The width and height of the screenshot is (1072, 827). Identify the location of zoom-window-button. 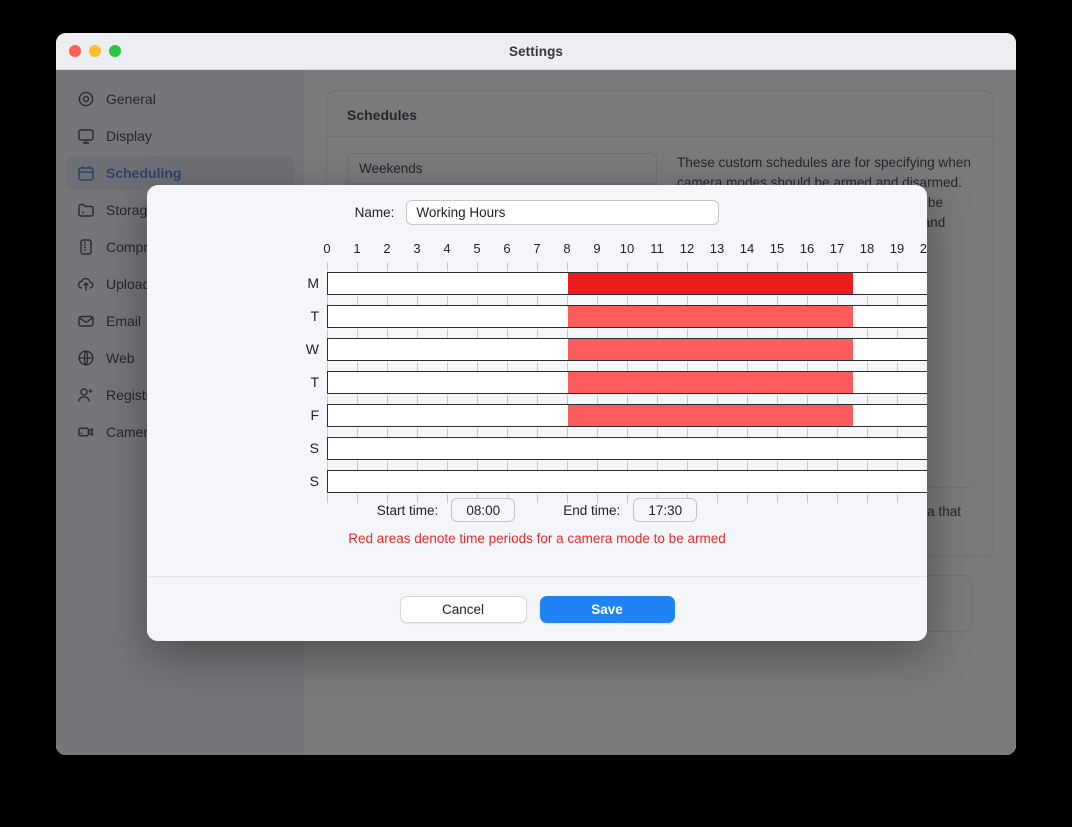
(115, 51).